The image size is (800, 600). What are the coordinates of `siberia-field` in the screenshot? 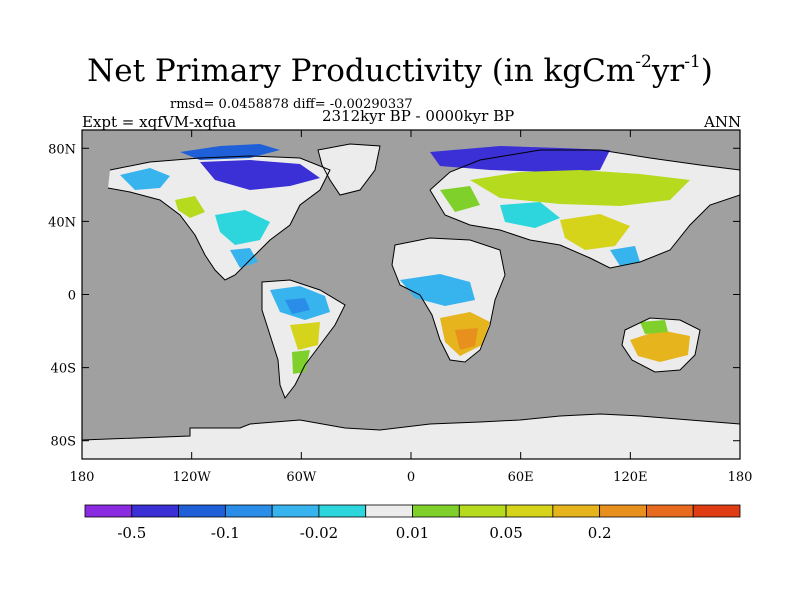 It's located at (580, 188).